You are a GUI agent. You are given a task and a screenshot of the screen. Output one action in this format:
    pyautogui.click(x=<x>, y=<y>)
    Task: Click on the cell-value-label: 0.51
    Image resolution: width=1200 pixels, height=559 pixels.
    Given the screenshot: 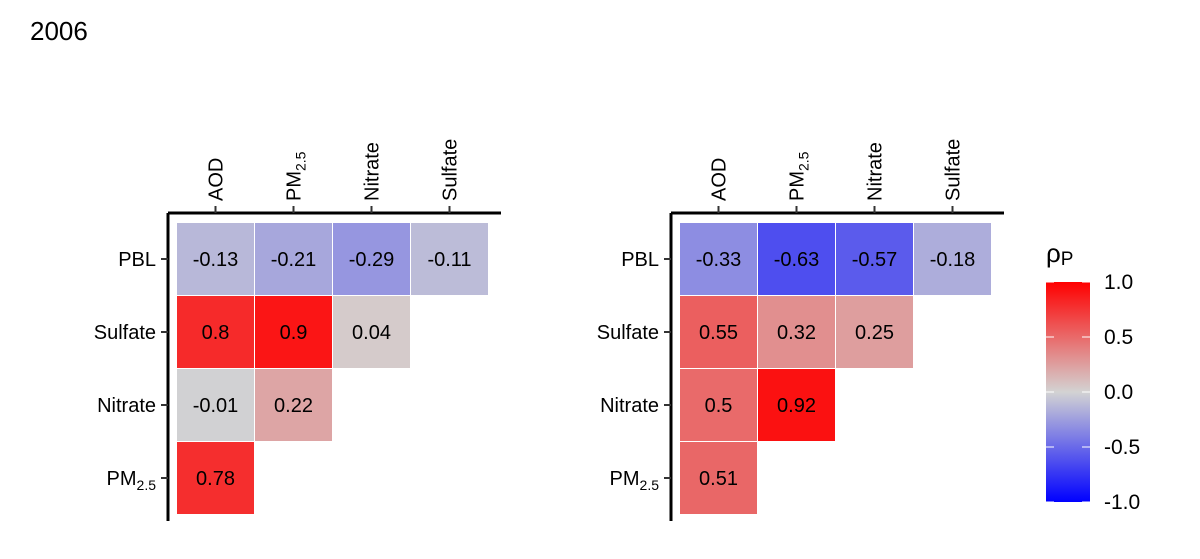 What is the action you would take?
    pyautogui.click(x=718, y=479)
    